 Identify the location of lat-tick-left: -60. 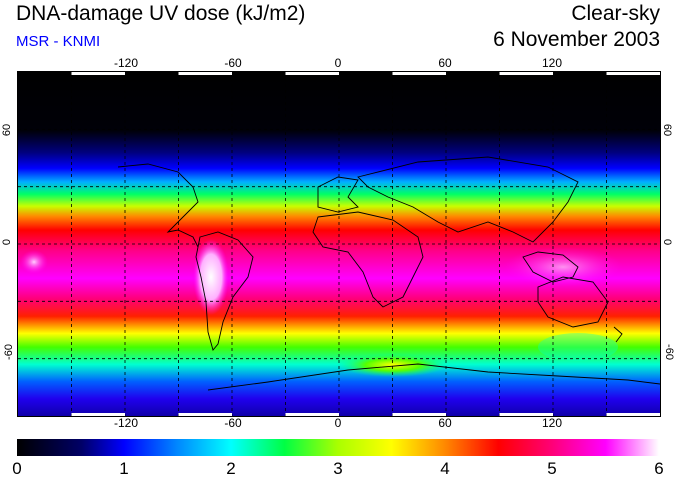
(8, 352).